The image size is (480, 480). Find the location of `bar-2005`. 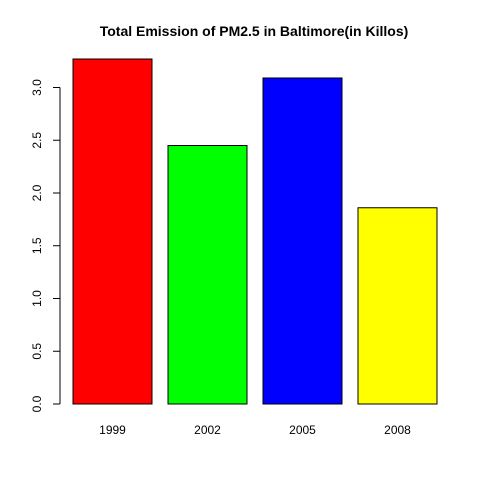

bar-2005 is located at coordinates (302, 241).